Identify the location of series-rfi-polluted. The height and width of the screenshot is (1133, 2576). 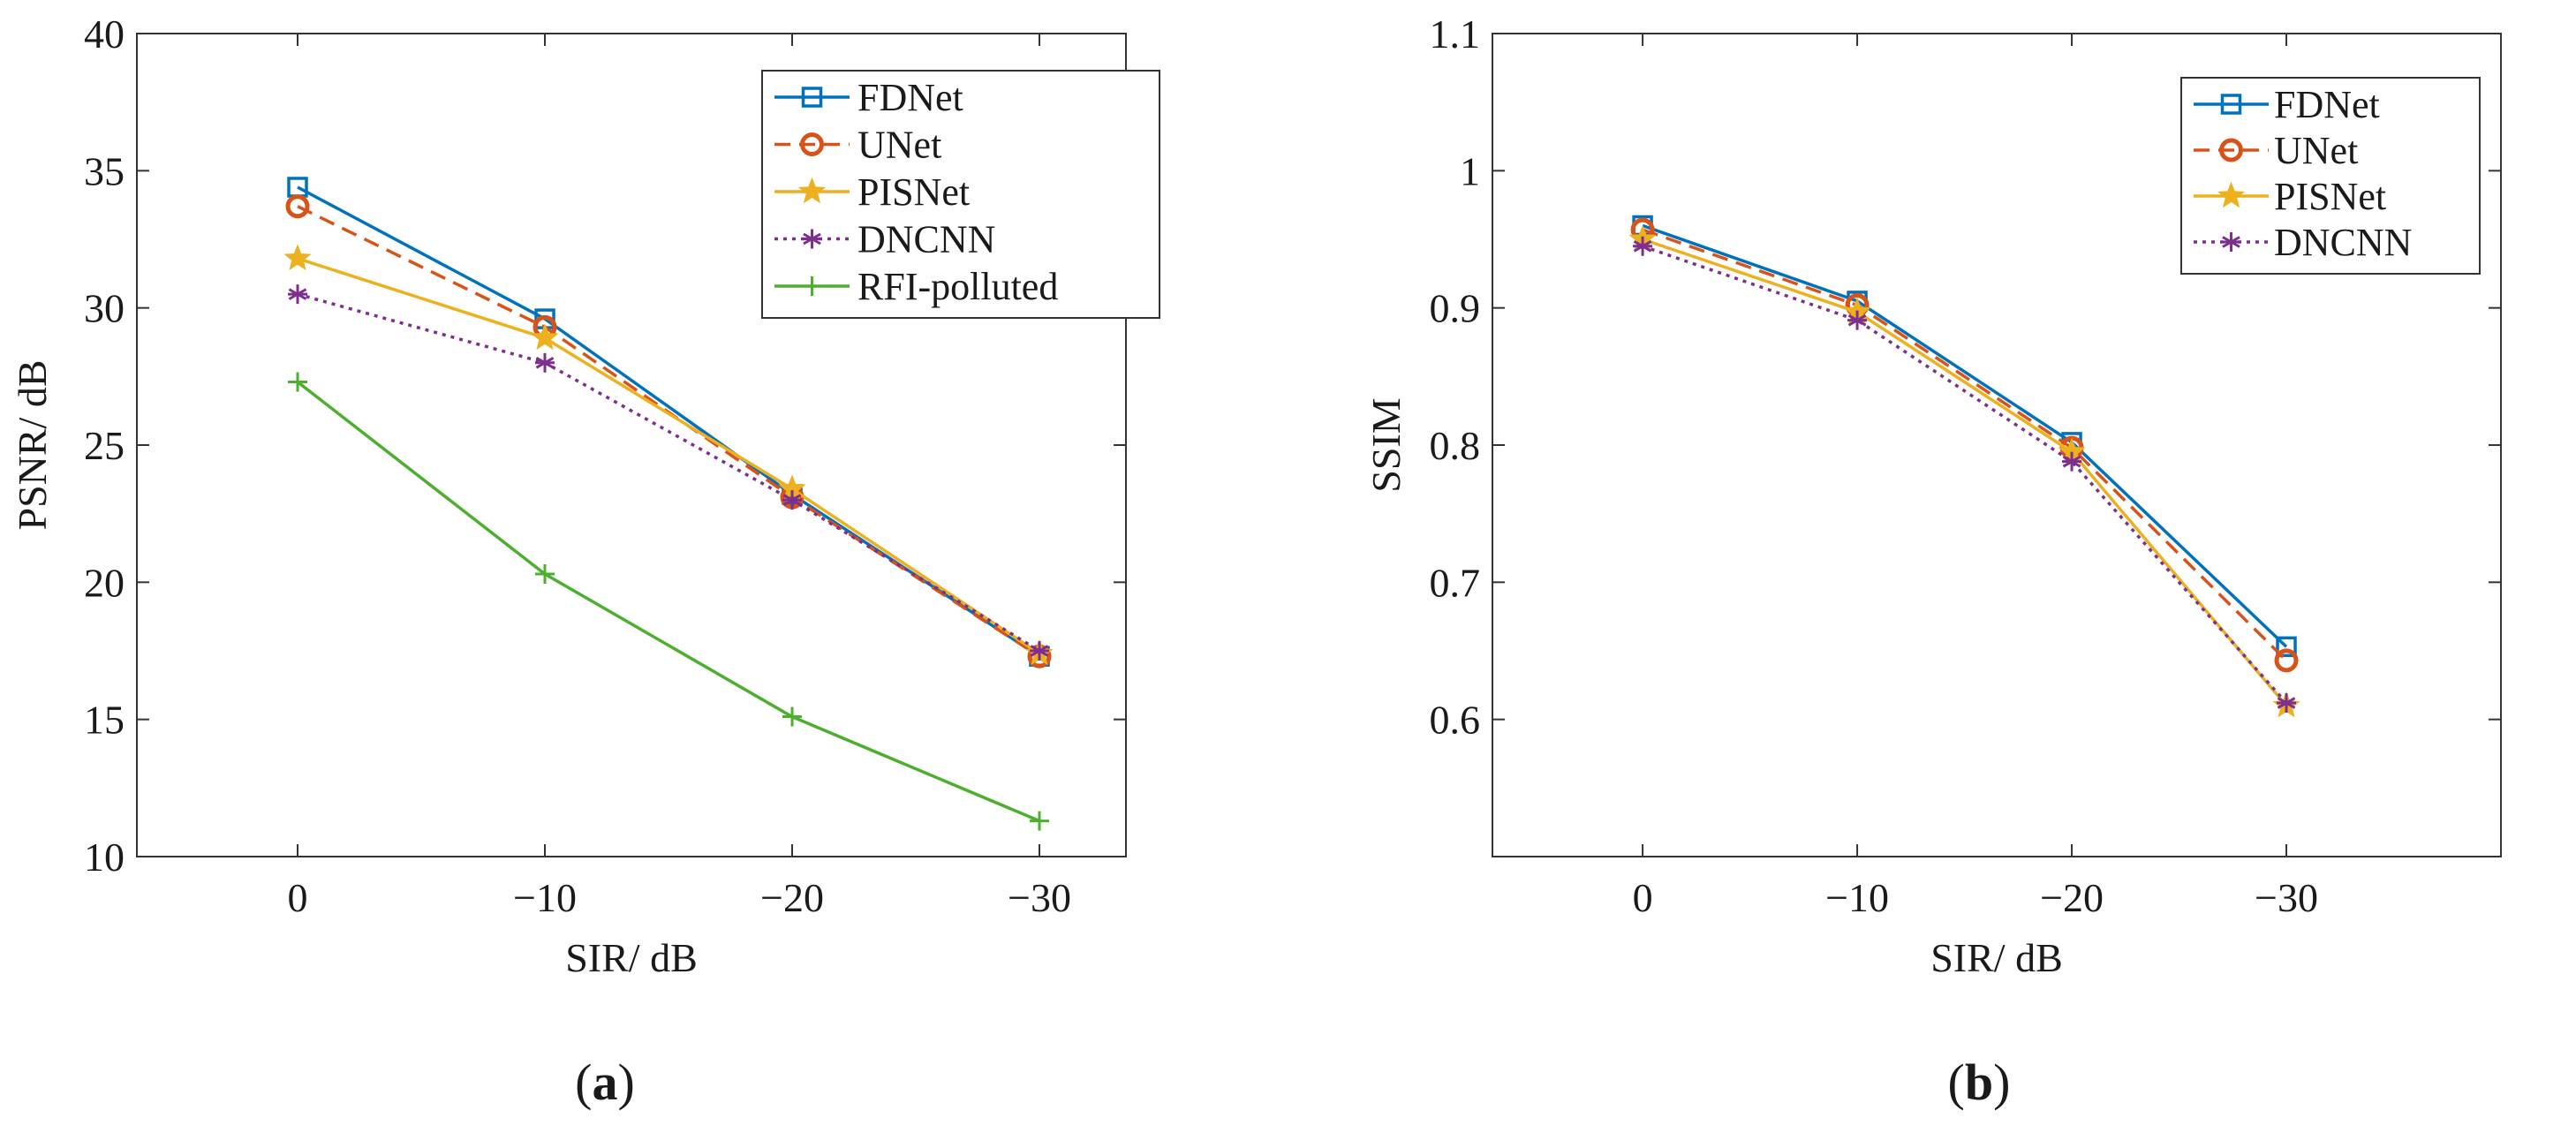
(668, 601).